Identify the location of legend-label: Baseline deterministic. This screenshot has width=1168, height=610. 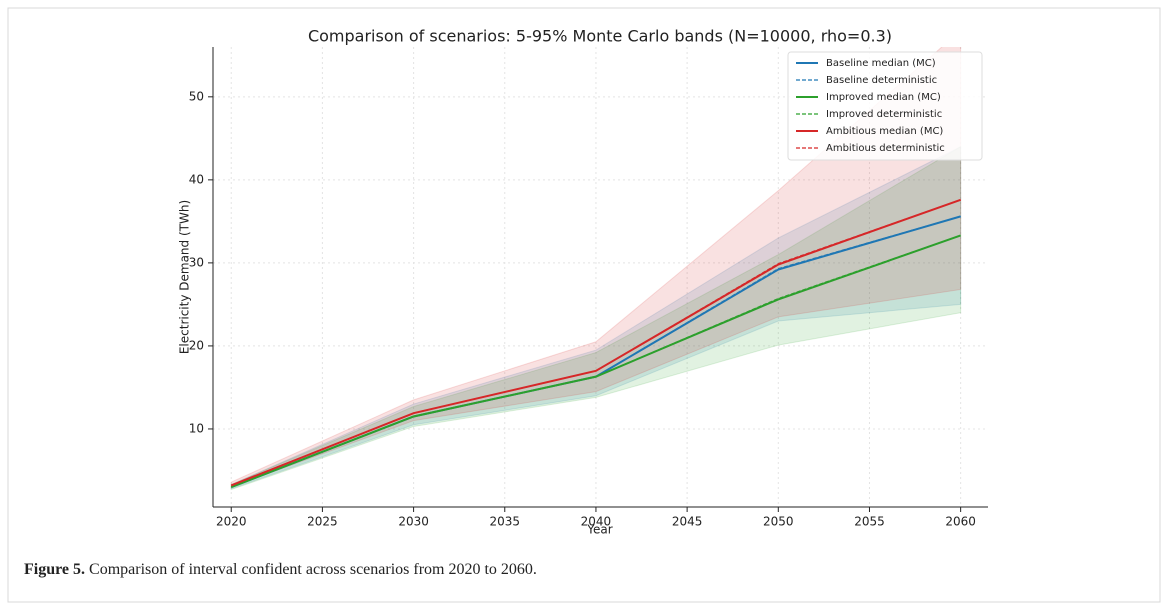
(881, 80).